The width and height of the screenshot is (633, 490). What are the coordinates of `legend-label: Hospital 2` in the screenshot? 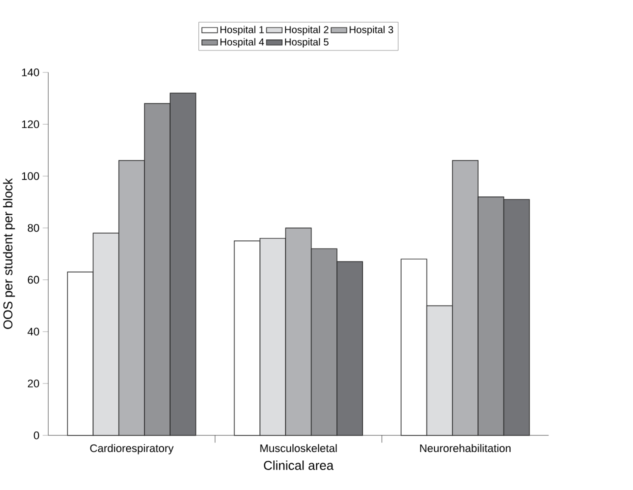 It's located at (306, 31).